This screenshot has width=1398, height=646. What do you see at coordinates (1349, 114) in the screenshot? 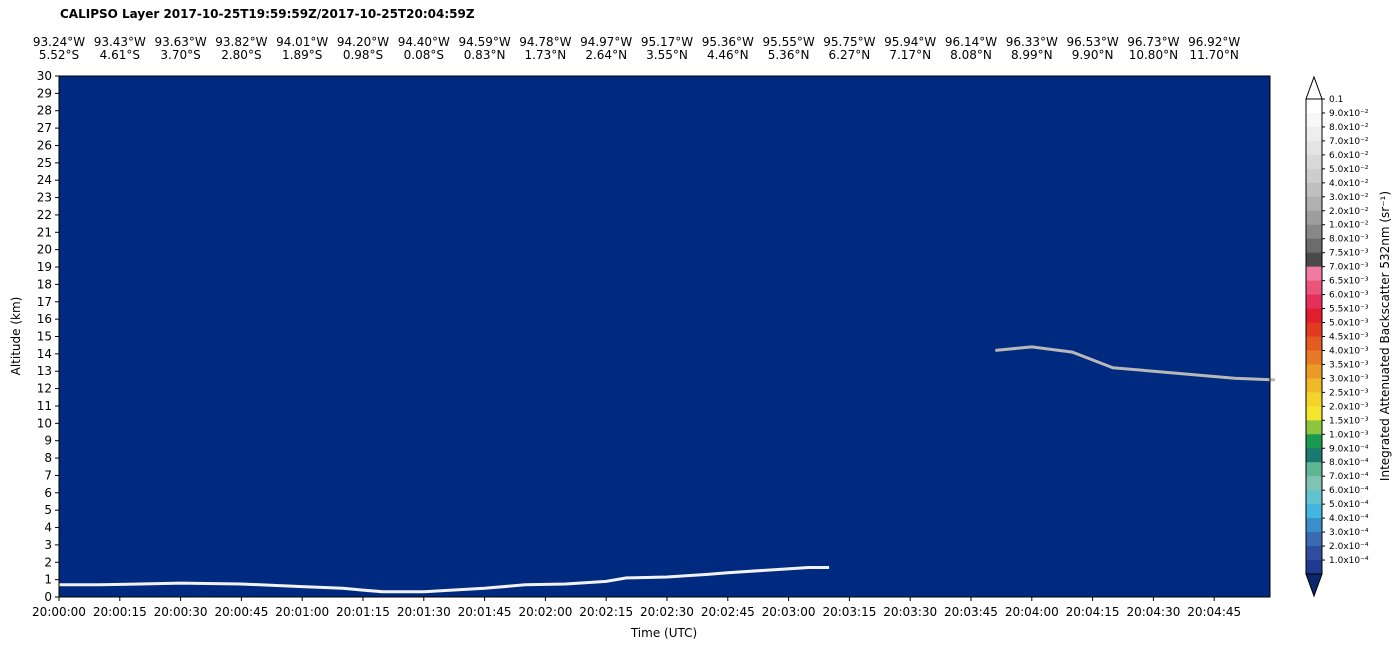
I see `colorbar-tick-label: 9.0x10⁻²` at bounding box center [1349, 114].